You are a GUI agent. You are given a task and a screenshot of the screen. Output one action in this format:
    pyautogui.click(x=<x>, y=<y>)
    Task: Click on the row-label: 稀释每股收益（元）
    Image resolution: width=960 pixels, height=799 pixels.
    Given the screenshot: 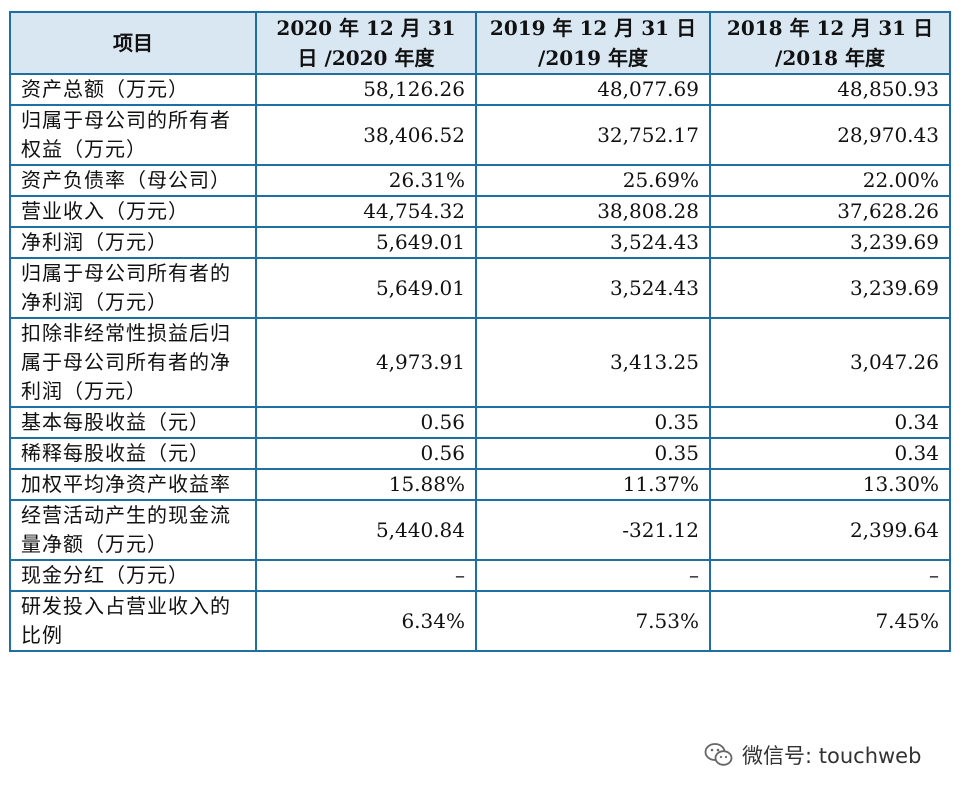 What is the action you would take?
    pyautogui.click(x=133, y=453)
    